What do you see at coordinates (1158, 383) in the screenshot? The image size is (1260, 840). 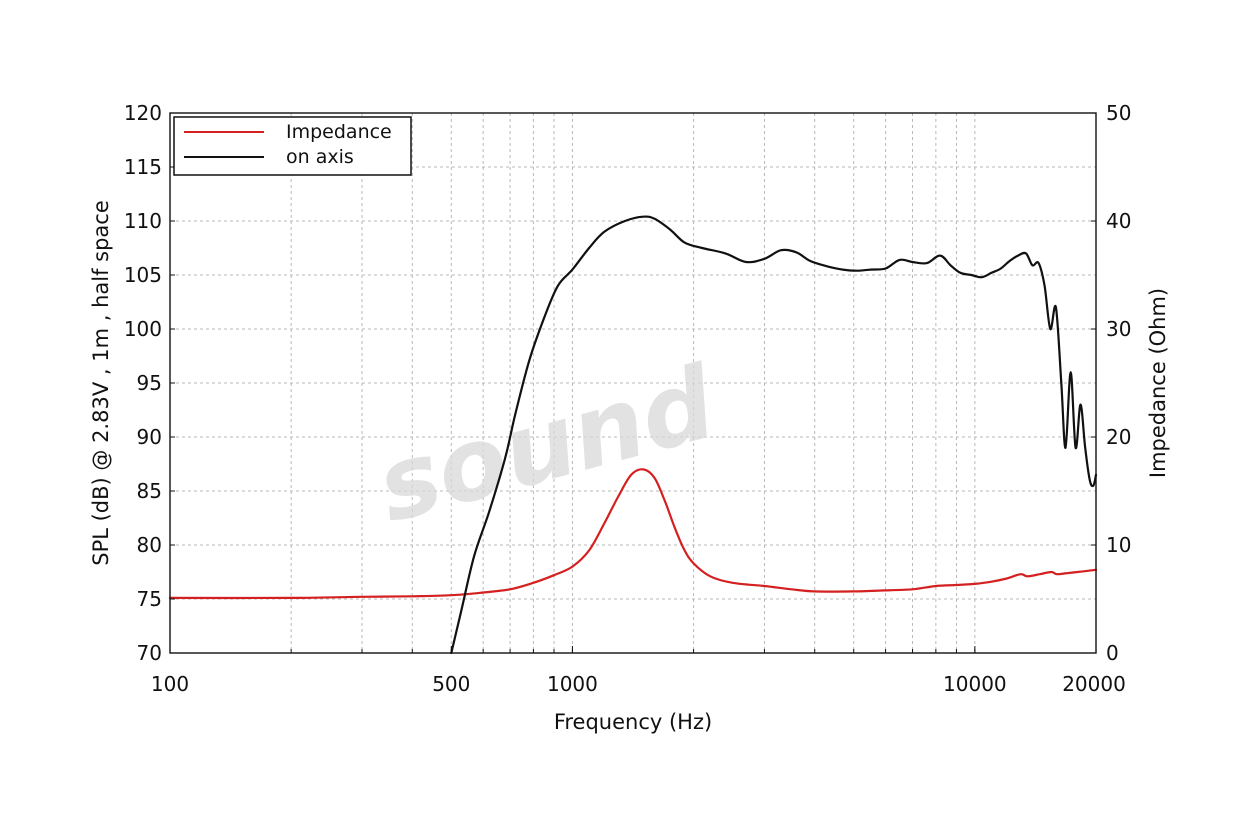 I see `y2-axis-title: Impedance (Ohm)` at bounding box center [1158, 383].